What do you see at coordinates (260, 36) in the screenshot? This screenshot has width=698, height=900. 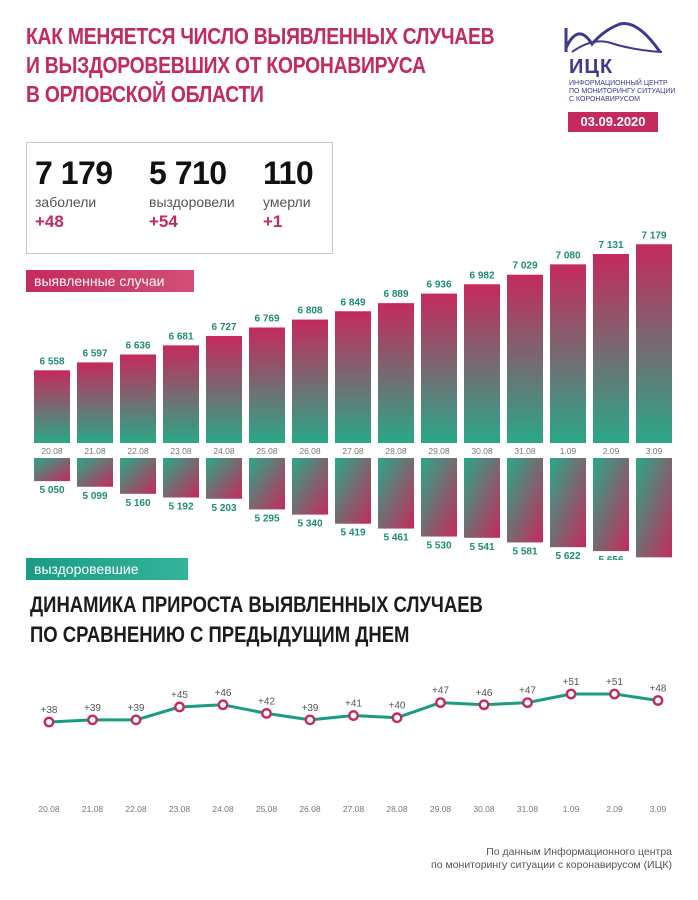 I see `title-line-1: КАК МЕНЯЕТСЯ ЧИСЛО ВЫЯВЛЕННЫХ СЛУЧАЕВ` at bounding box center [260, 36].